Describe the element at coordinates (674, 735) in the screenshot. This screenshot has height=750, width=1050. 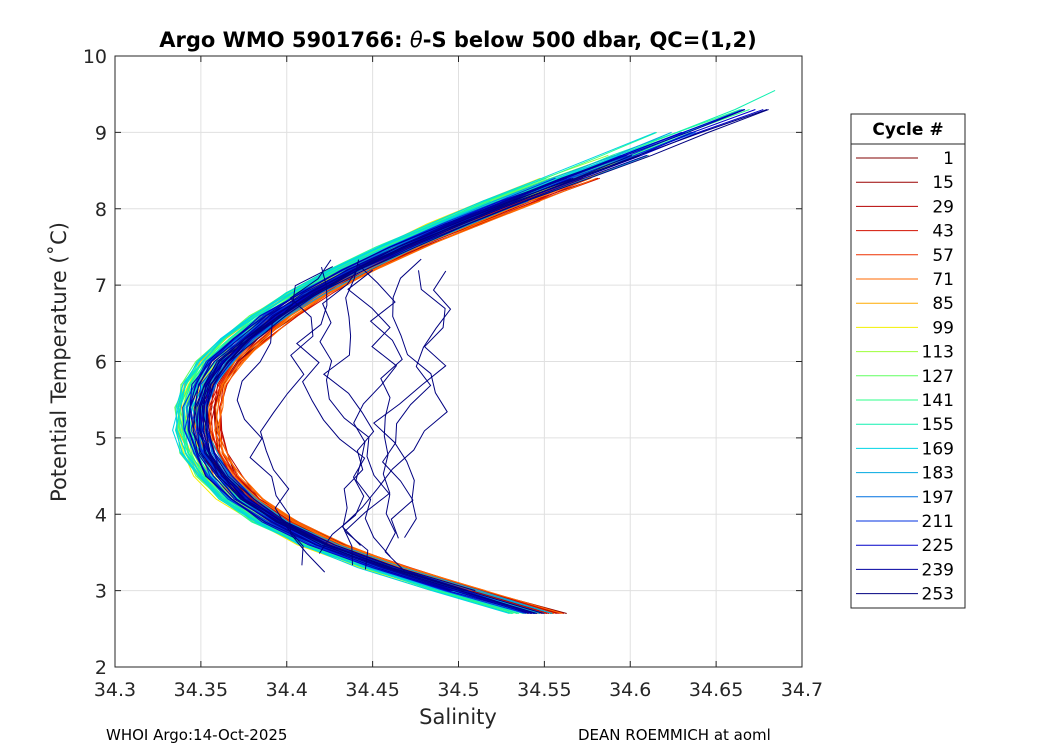
I see `footer-right: DEAN ROEMMICH at aoml` at that location.